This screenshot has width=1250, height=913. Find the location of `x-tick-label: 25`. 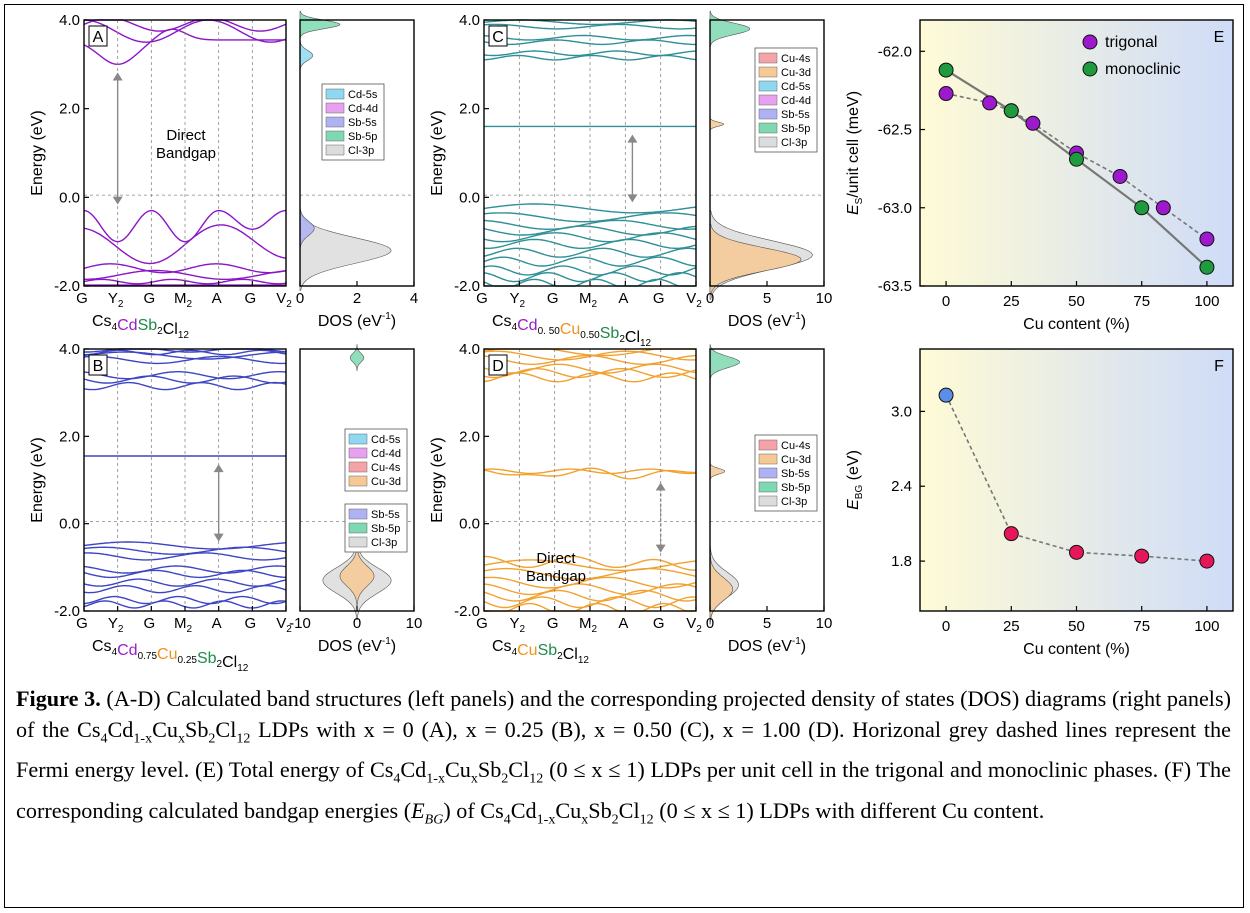

x-tick-label: 25 is located at coordinates (1011, 301).